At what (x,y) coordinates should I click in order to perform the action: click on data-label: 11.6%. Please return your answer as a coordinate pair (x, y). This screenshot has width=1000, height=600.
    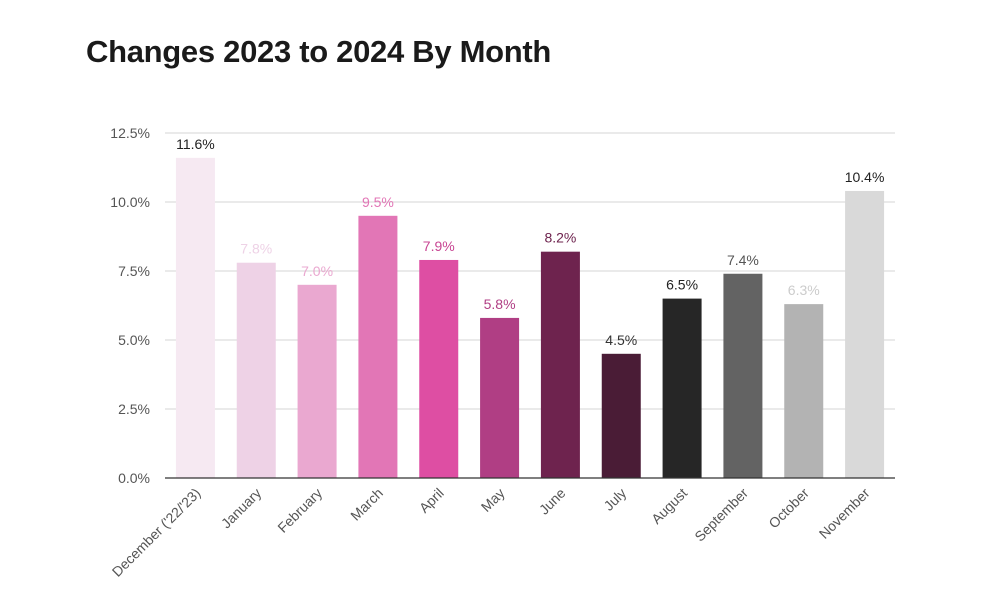
    Looking at the image, I should click on (195, 144).